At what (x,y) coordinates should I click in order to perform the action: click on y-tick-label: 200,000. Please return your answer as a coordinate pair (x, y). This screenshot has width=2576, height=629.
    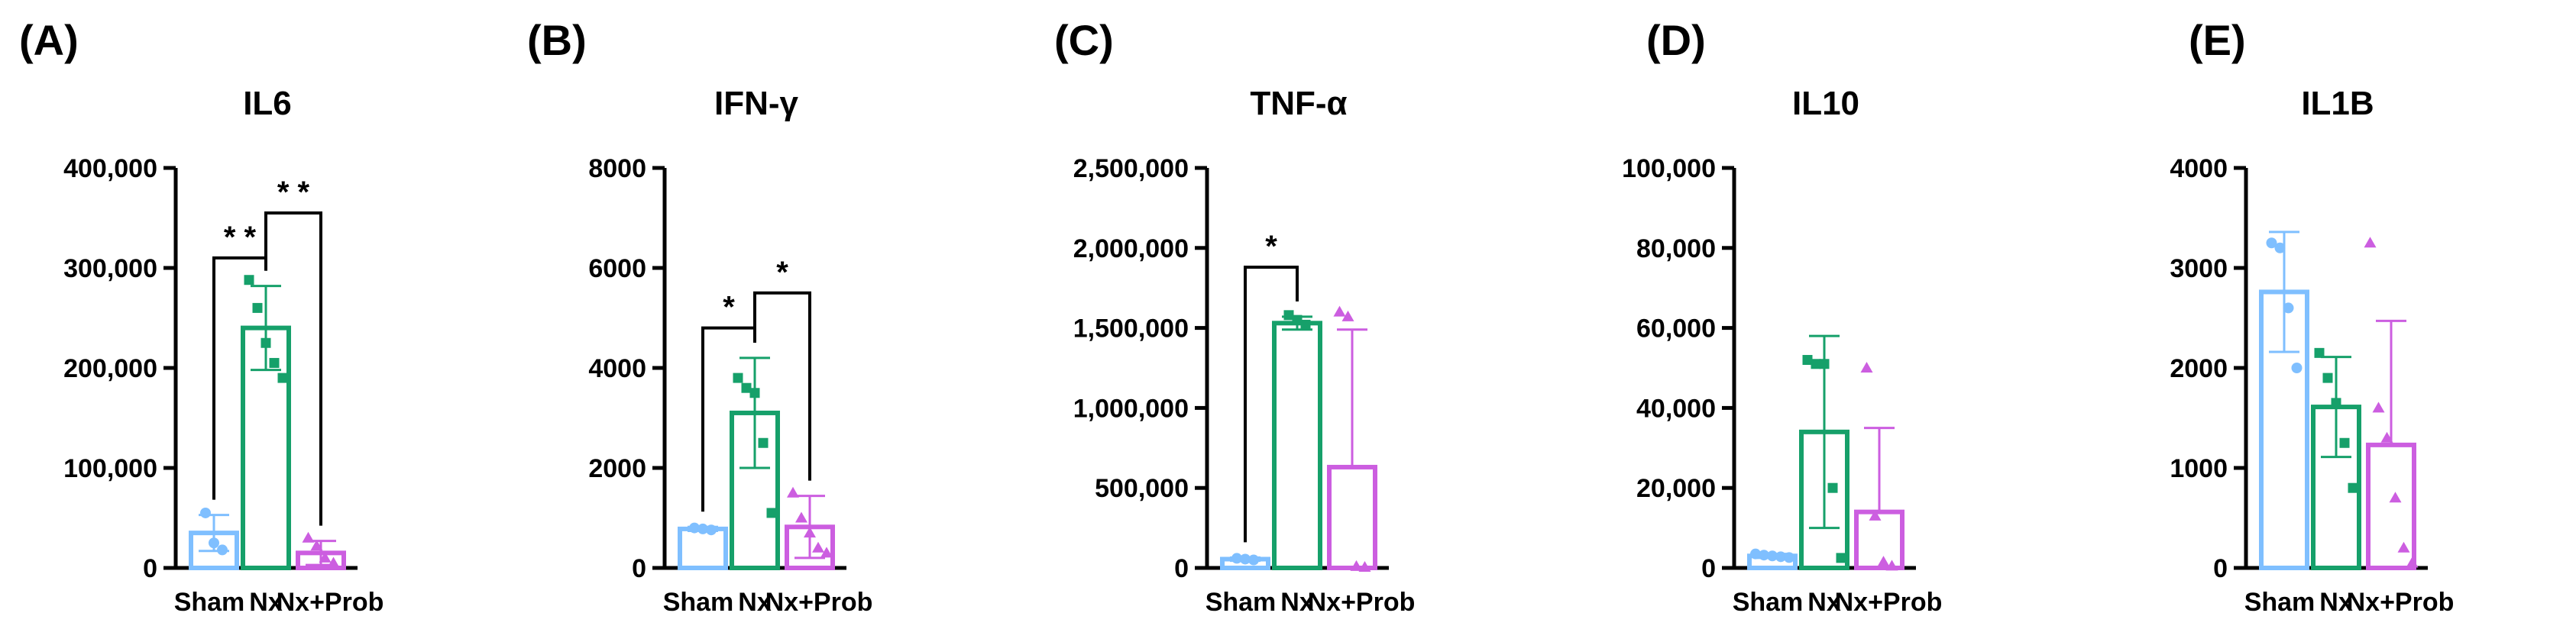
    Looking at the image, I should click on (110, 369).